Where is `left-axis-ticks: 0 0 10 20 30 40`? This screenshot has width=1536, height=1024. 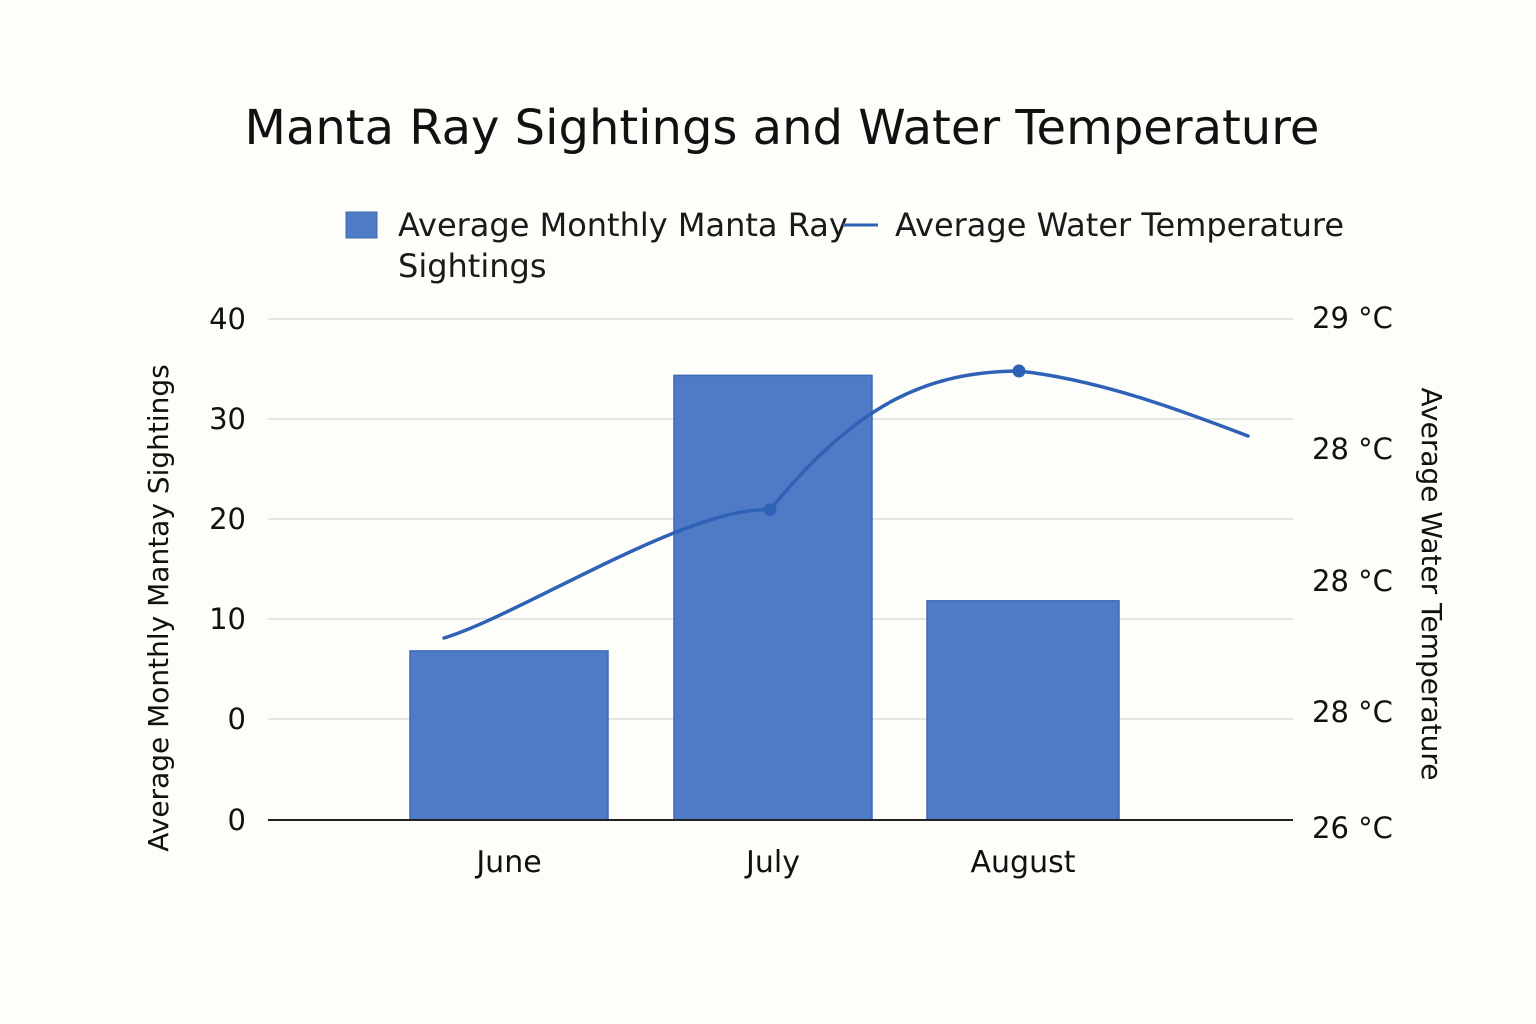 left-axis-ticks: 0 0 10 20 30 40 is located at coordinates (227, 569).